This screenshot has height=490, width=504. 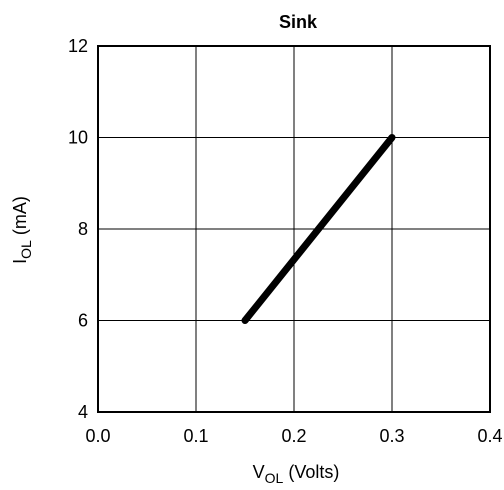 What do you see at coordinates (83, 321) in the screenshot?
I see `y-tick-label: 6` at bounding box center [83, 321].